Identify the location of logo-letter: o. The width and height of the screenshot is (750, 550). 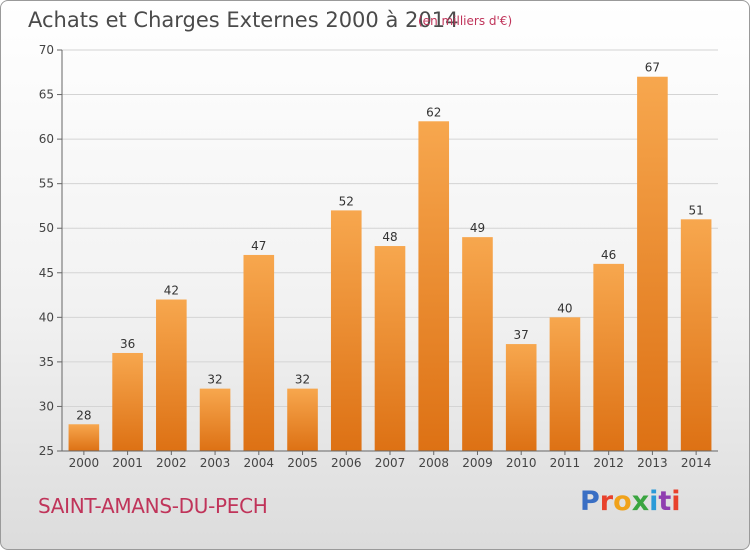
(622, 501).